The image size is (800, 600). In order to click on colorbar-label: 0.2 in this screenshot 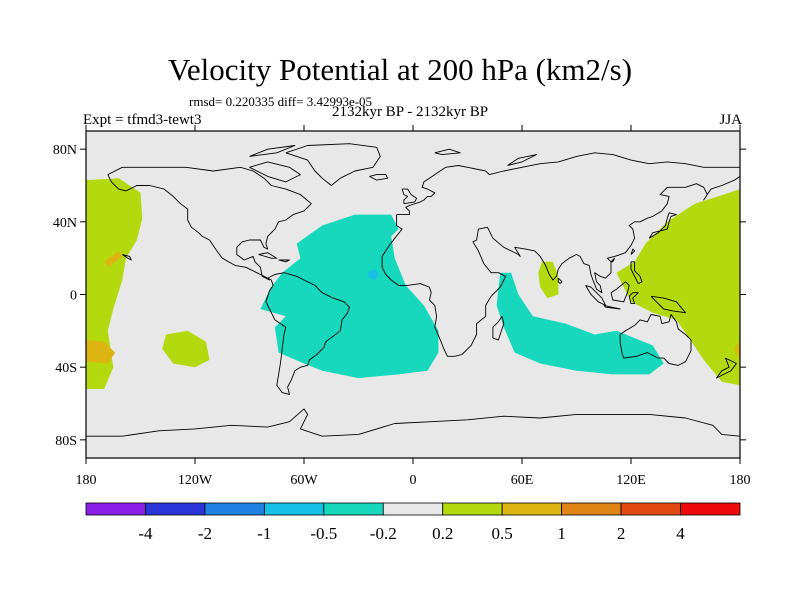, I will do `click(442, 533)`.